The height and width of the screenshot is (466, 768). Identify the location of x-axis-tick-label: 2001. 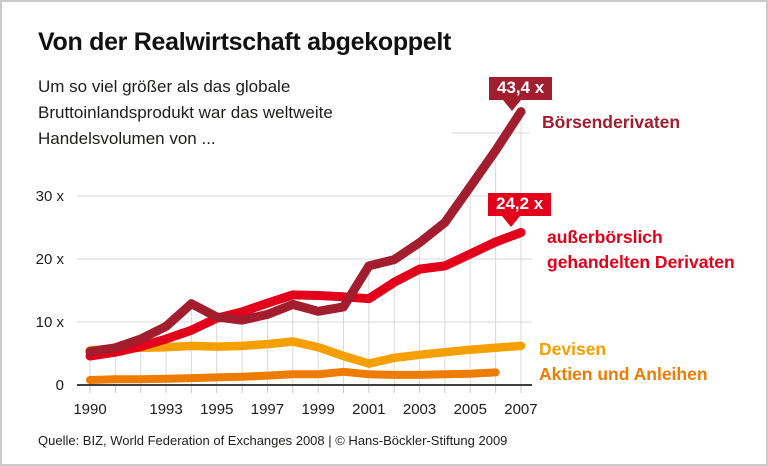
(368, 409).